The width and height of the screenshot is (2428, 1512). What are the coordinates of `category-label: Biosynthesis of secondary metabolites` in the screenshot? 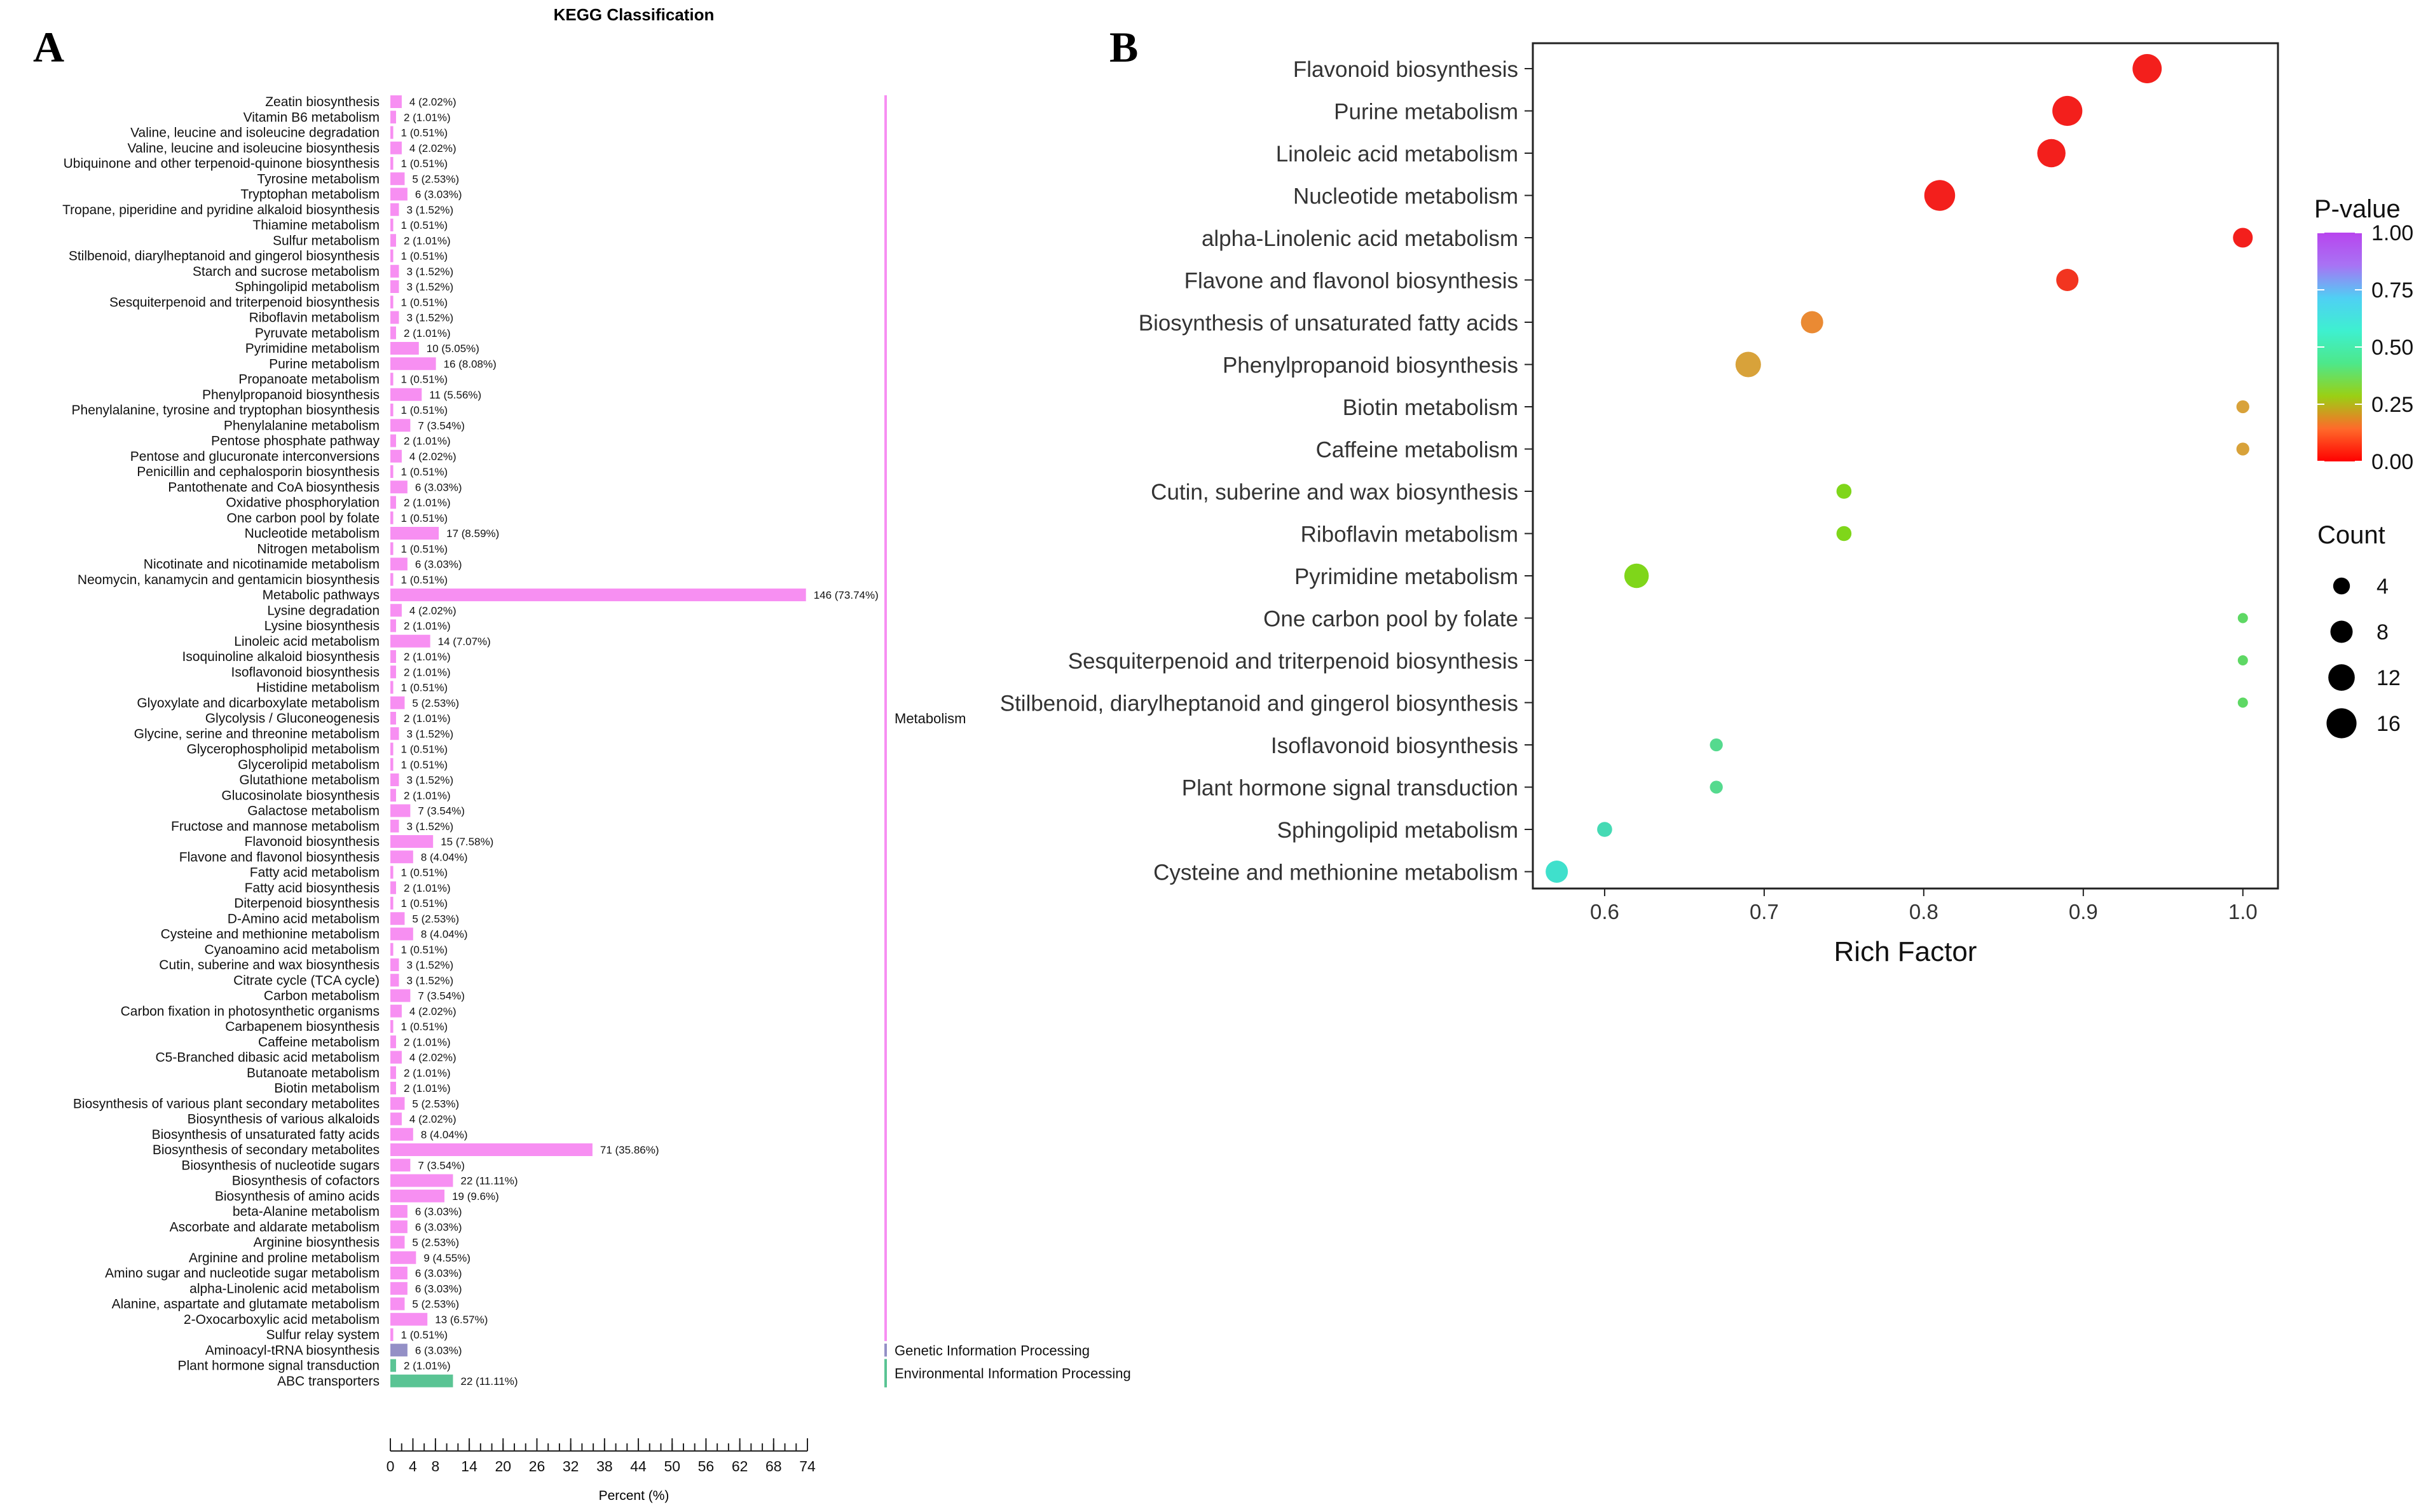 It's located at (266, 1150).